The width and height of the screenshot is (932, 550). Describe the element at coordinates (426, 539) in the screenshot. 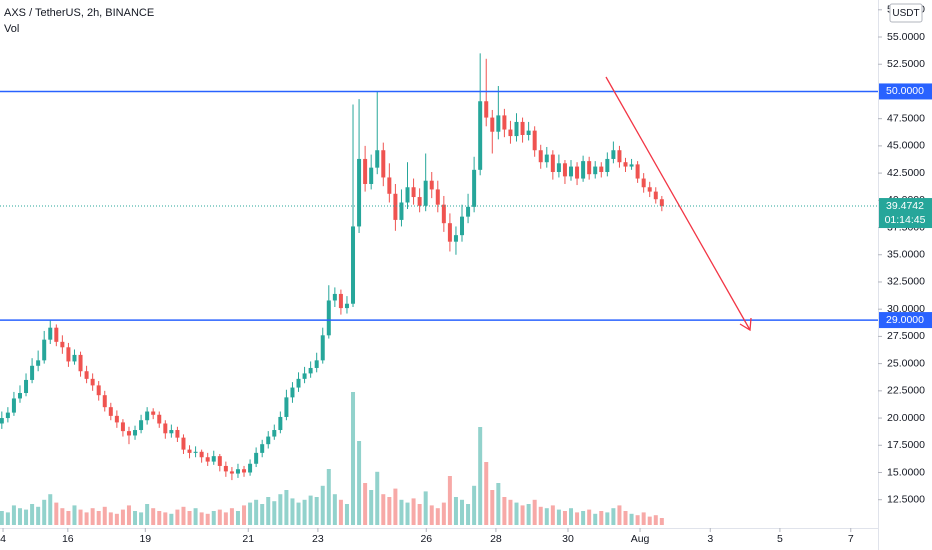

I see `x-tick-label: 26` at that location.